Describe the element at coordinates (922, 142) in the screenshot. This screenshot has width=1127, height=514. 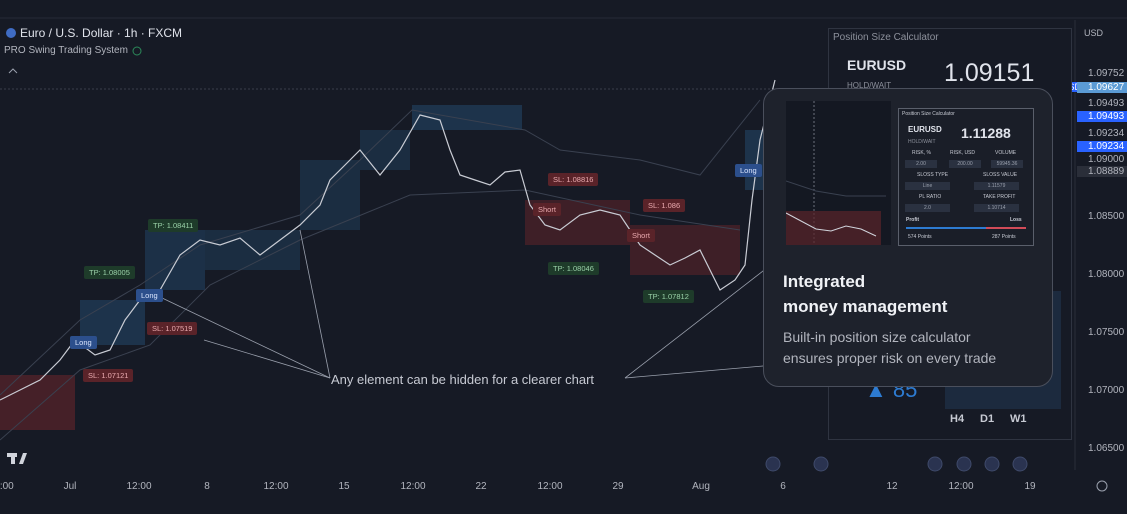
I see `mini-status: HOLD/WAIT` at that location.